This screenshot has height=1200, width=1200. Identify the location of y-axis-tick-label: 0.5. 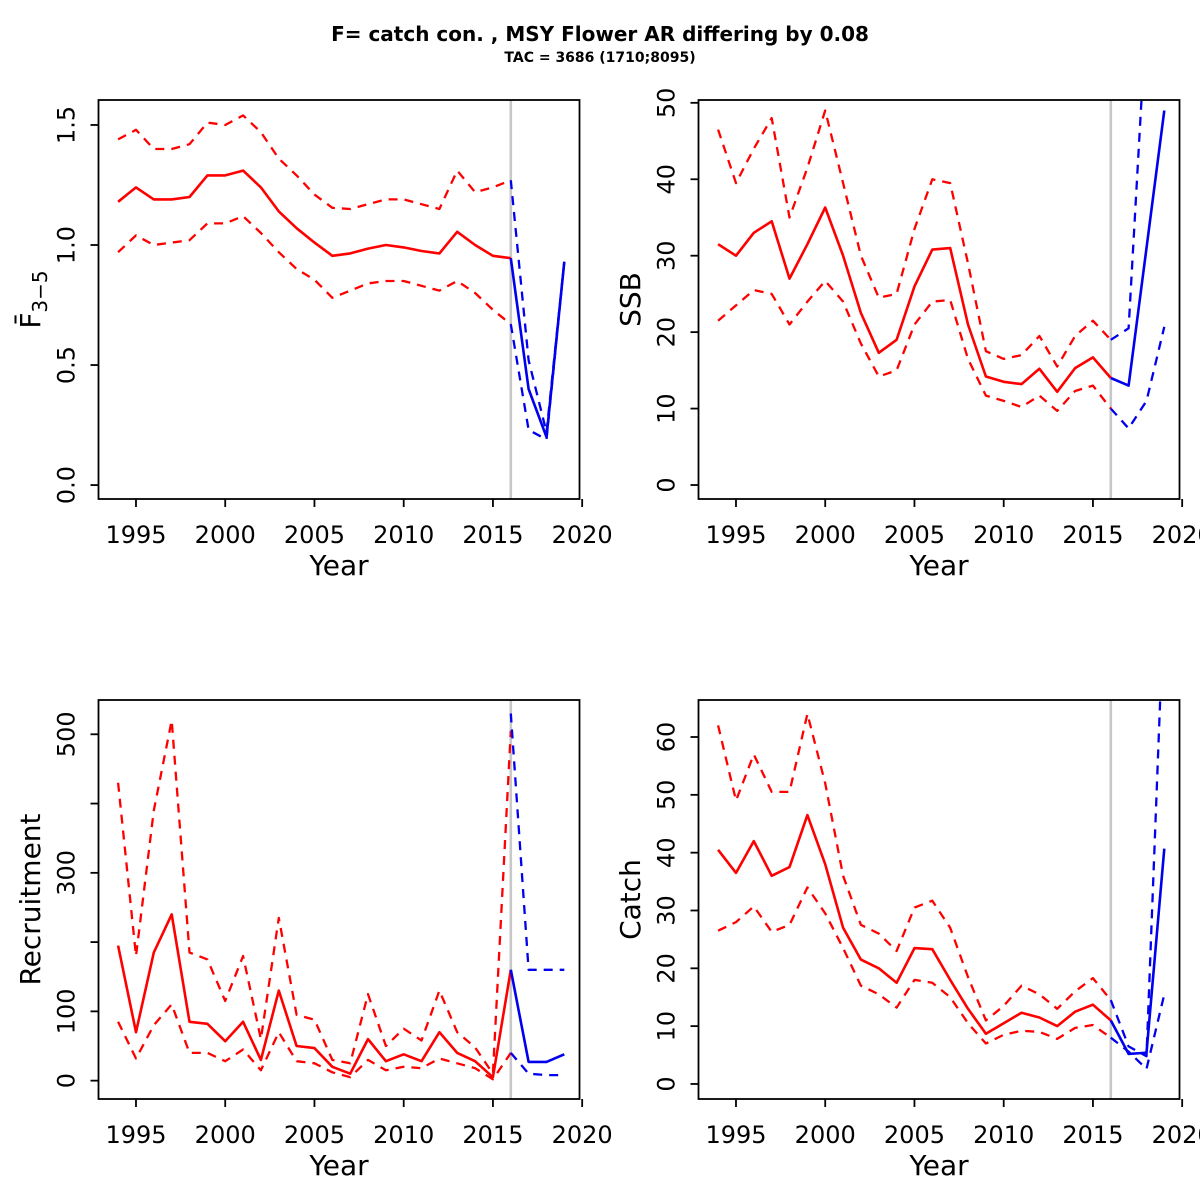
(67, 365).